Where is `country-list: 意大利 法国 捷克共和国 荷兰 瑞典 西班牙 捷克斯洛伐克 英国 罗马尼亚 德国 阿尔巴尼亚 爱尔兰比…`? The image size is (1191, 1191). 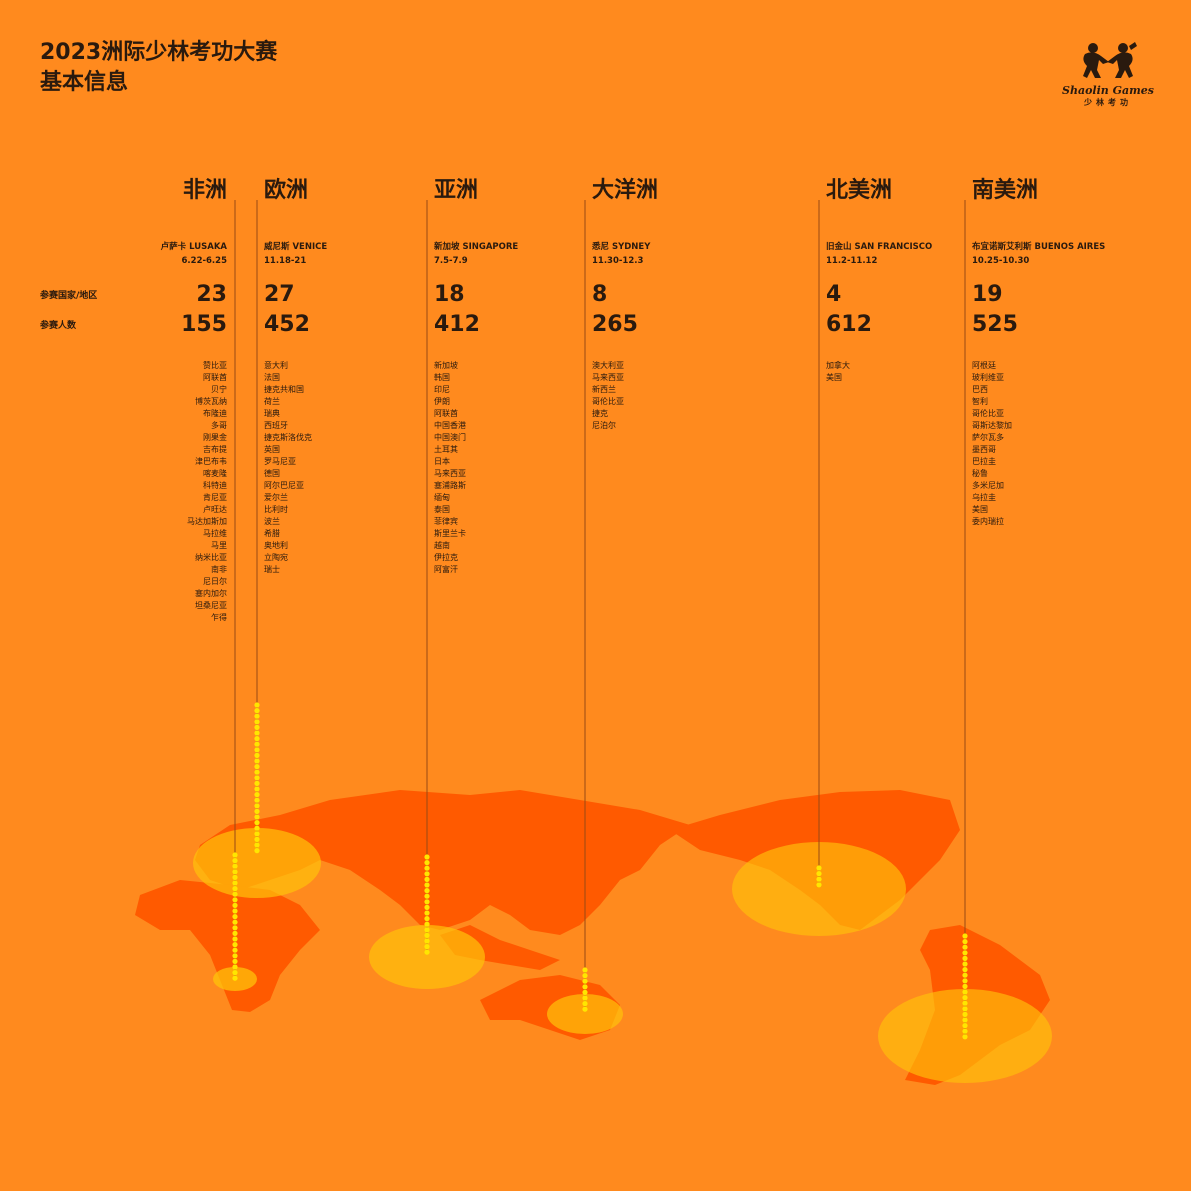
country-list: 意大利 法国 捷克共和国 荷兰 瑞典 西班牙 捷克斯洛伐克 英国 罗马尼亚 德国 阿尔巴尼亚 爱尔兰比… is located at coordinates (288, 468).